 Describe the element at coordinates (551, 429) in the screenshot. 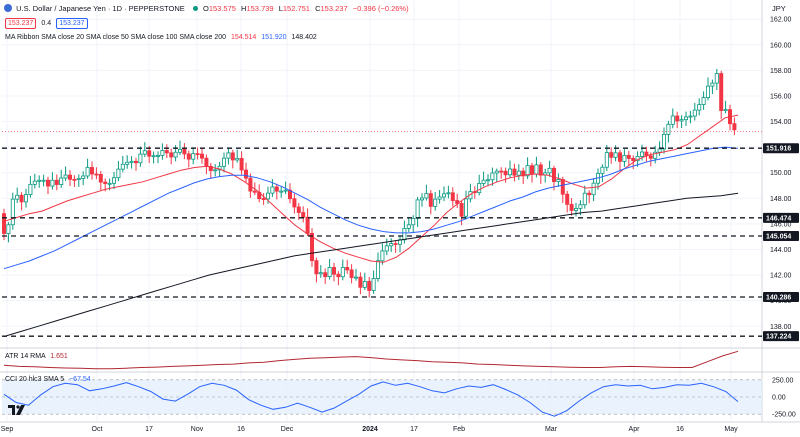

I see `x-tick-label-9: Mar` at that location.